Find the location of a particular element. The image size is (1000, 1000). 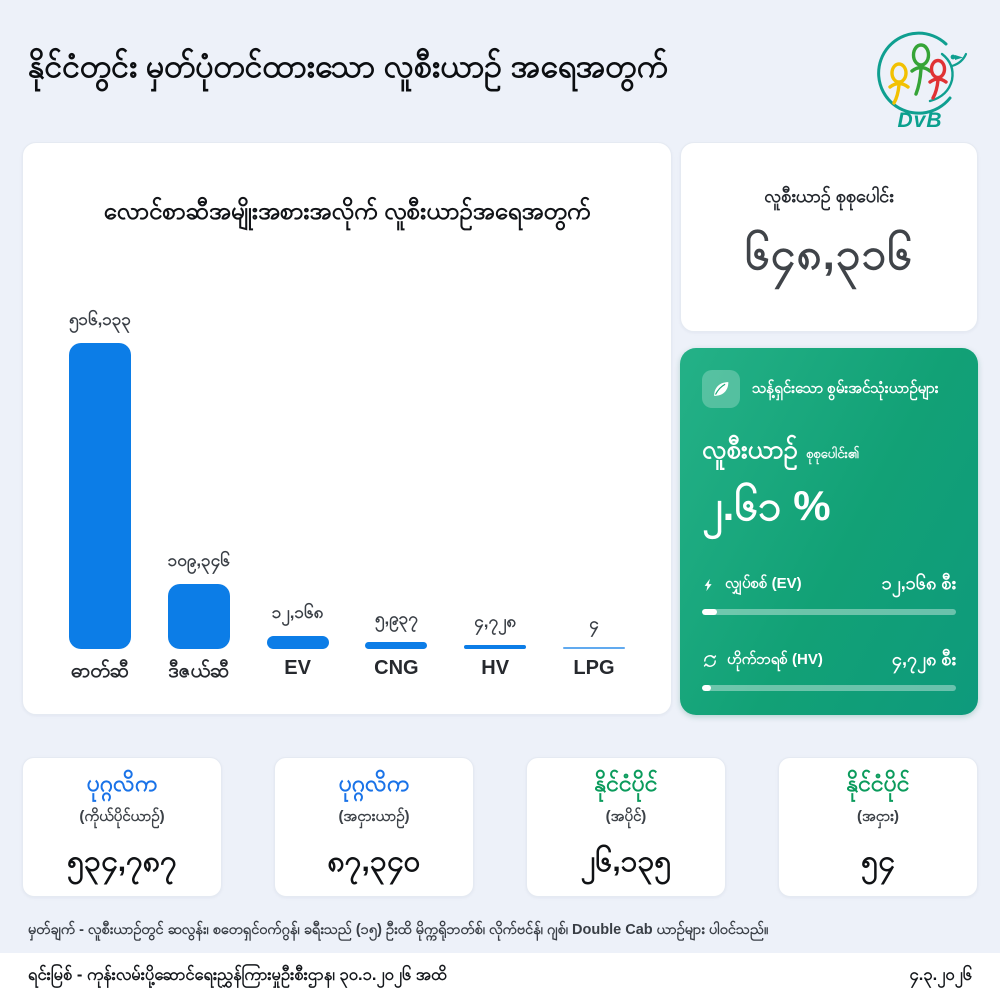

ev-label: လျှပ်စစ် (EV) is located at coordinates (763, 583).